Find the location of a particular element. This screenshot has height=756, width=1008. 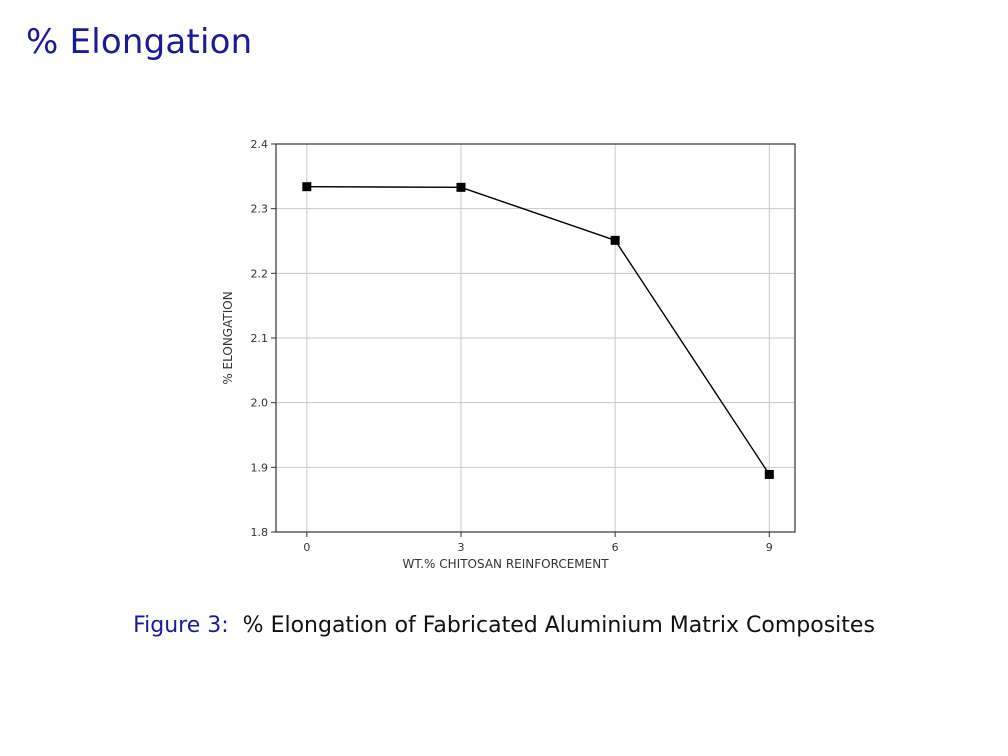

y-tick-label: 2.0 is located at coordinates (260, 403).